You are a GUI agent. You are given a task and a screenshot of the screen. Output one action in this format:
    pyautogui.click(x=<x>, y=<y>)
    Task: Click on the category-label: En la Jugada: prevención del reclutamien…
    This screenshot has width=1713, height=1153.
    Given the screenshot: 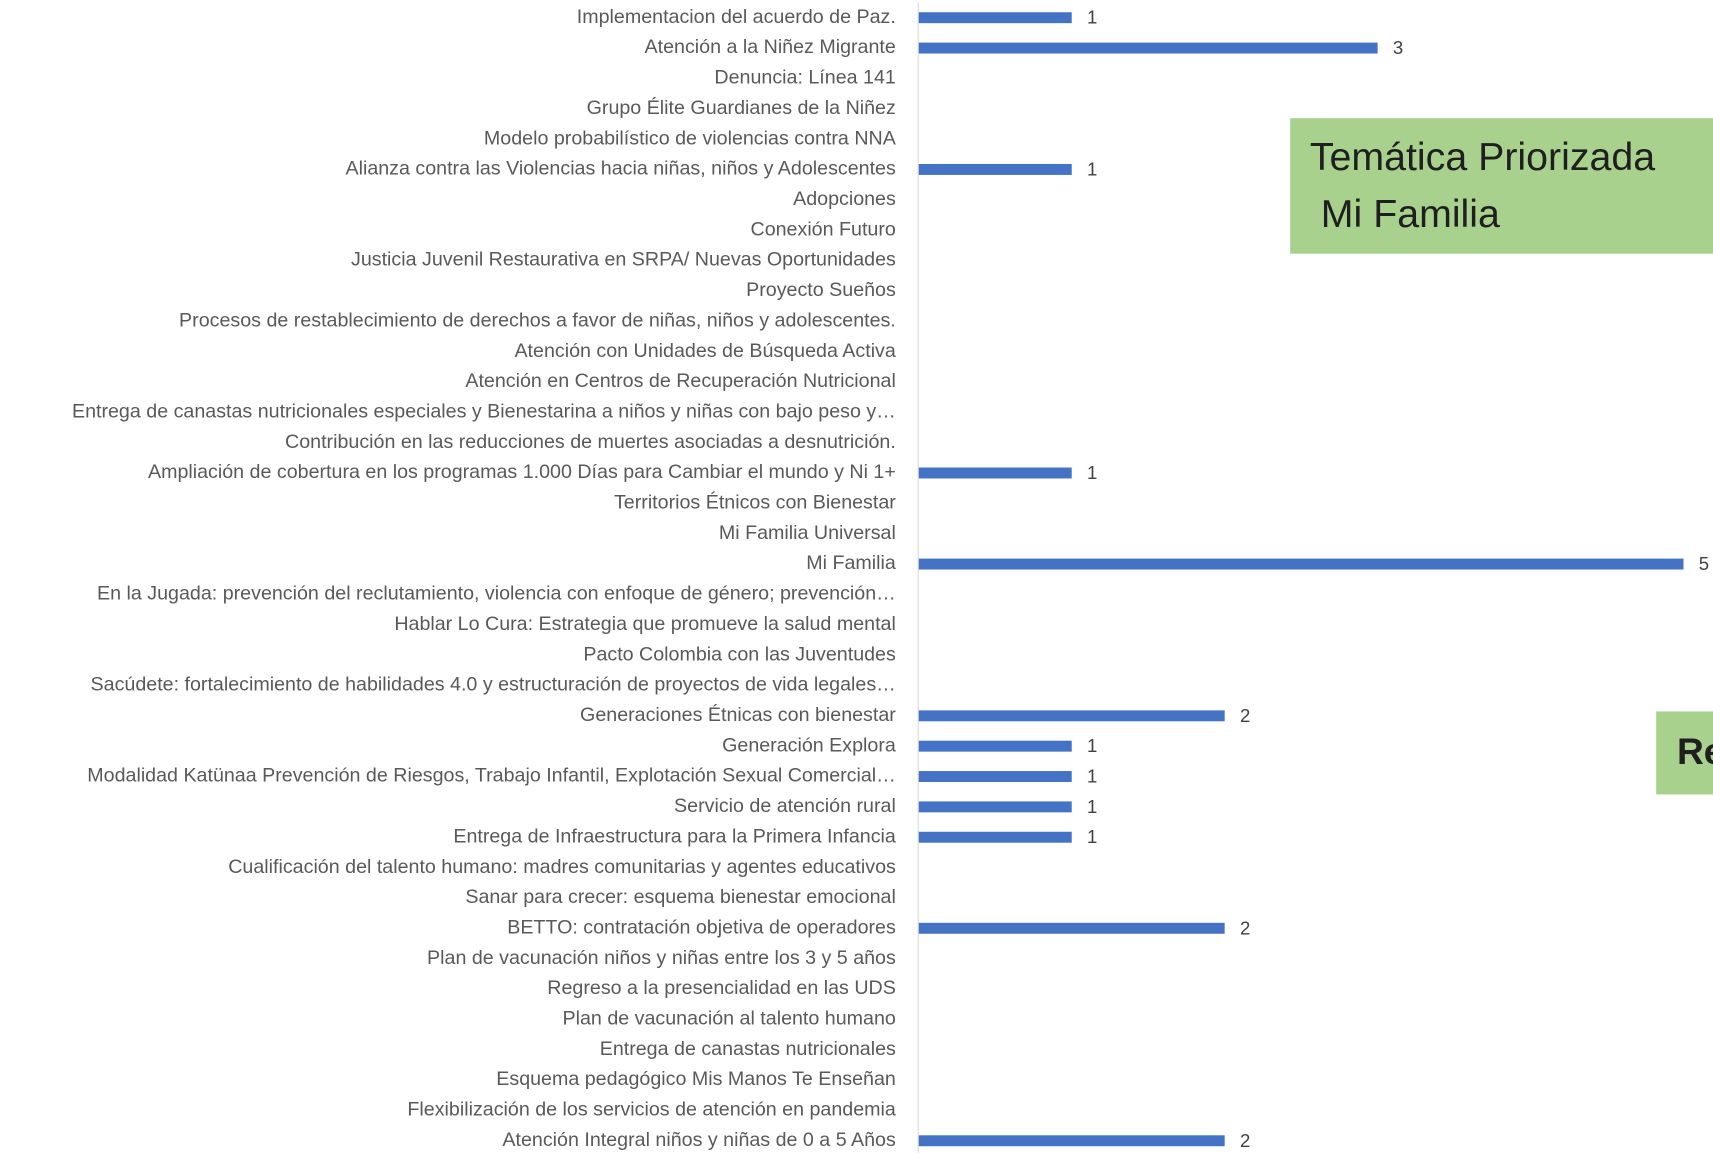 What is the action you would take?
    pyautogui.click(x=496, y=594)
    